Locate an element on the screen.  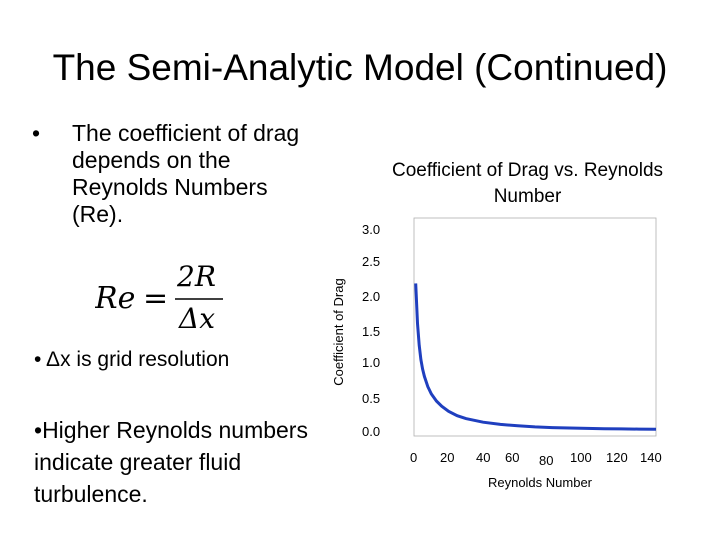
y-tick-label: 3.0 is located at coordinates (371, 229).